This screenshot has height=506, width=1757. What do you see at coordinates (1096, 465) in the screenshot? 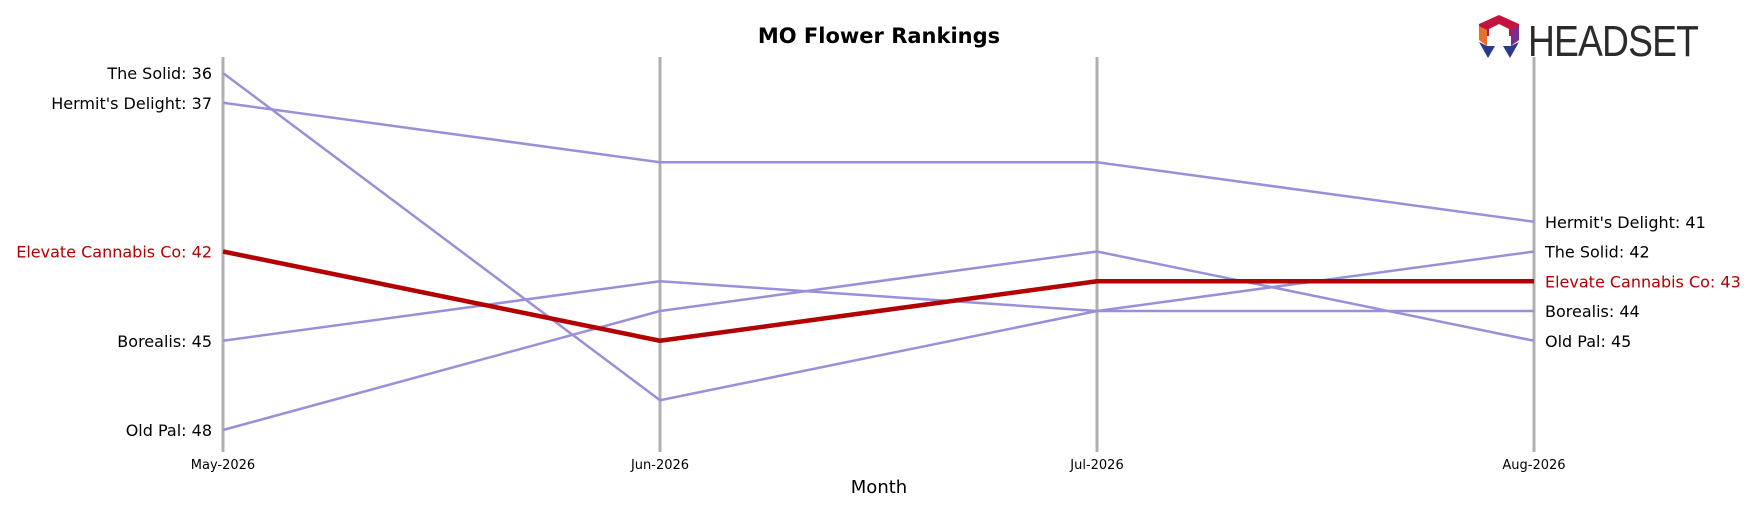
I see `x-tick-label: Jul-2026` at bounding box center [1096, 465].